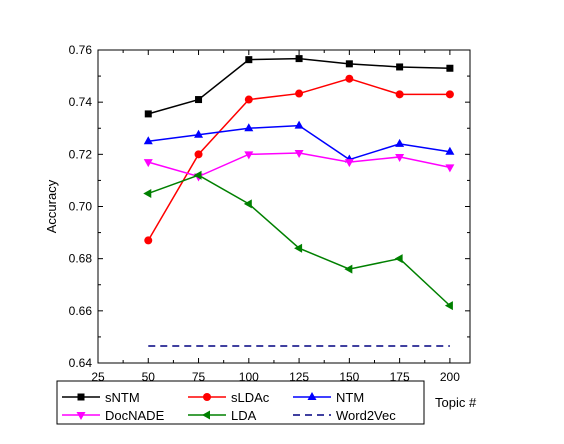 The height and width of the screenshot is (444, 564). What do you see at coordinates (250, 397) in the screenshot?
I see `legend-label-sldac: sLDAc` at bounding box center [250, 397].